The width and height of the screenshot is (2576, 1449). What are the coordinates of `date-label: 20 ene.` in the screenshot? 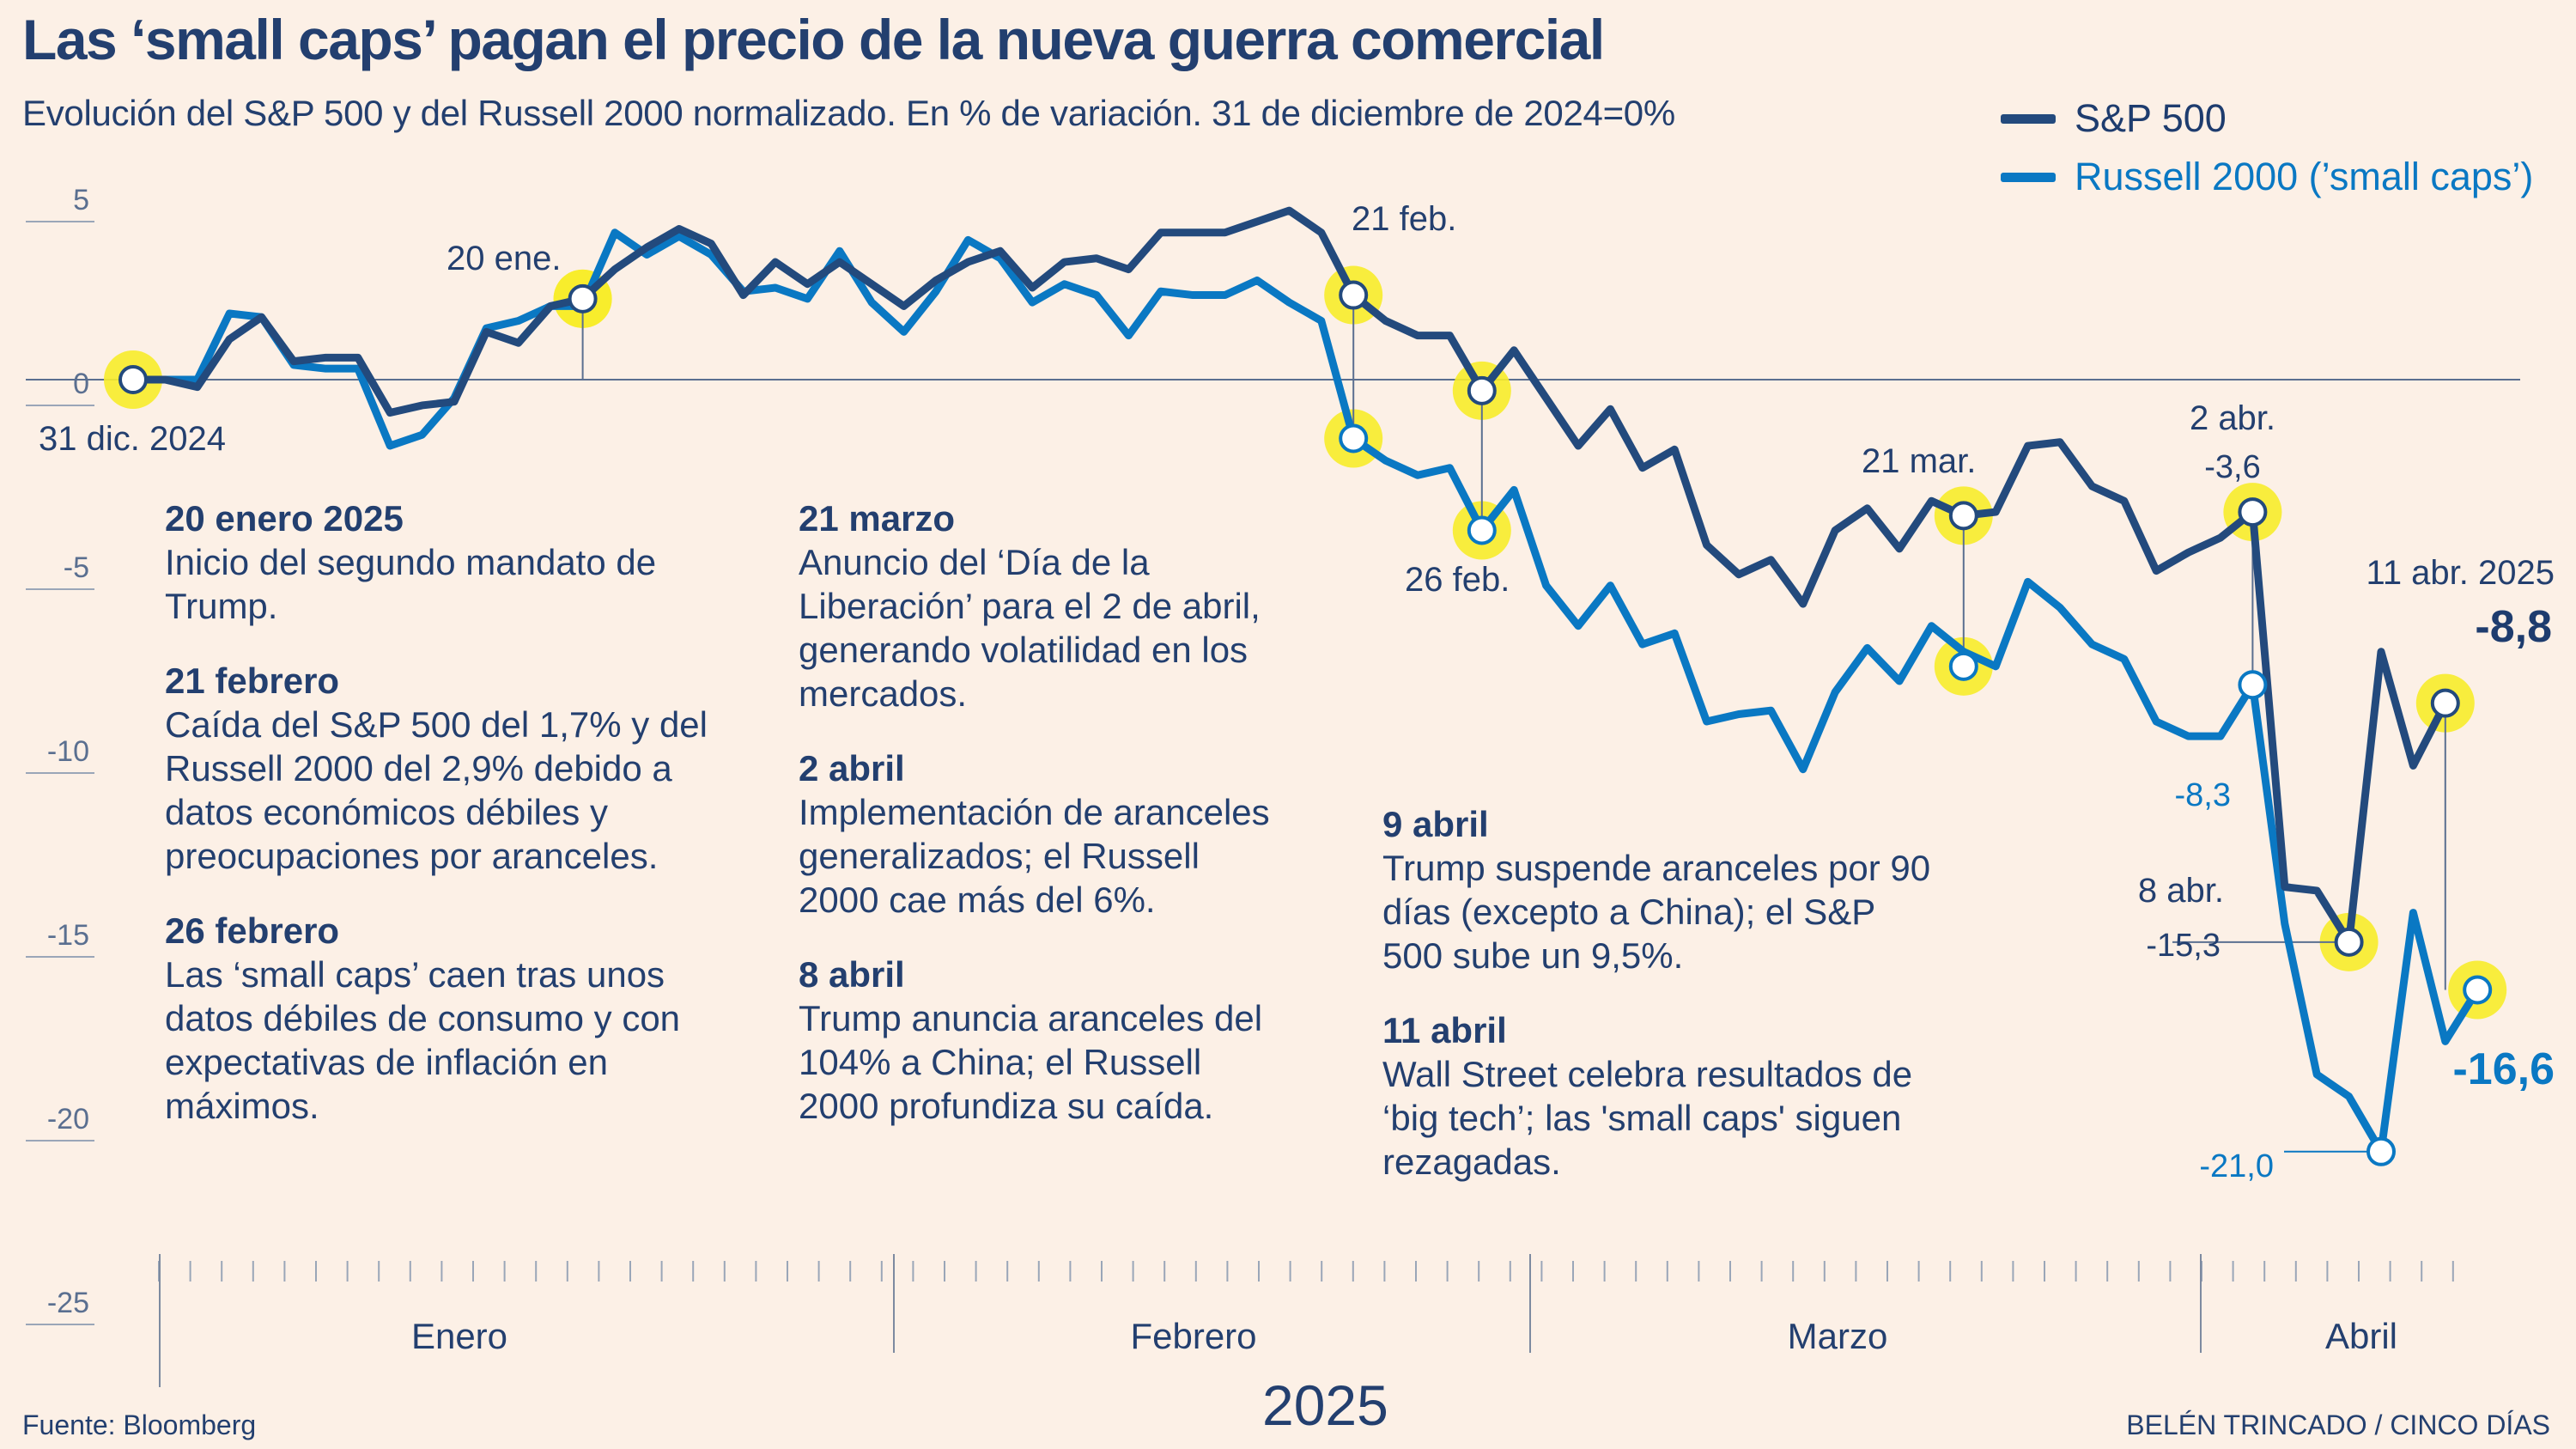 It's located at (504, 258).